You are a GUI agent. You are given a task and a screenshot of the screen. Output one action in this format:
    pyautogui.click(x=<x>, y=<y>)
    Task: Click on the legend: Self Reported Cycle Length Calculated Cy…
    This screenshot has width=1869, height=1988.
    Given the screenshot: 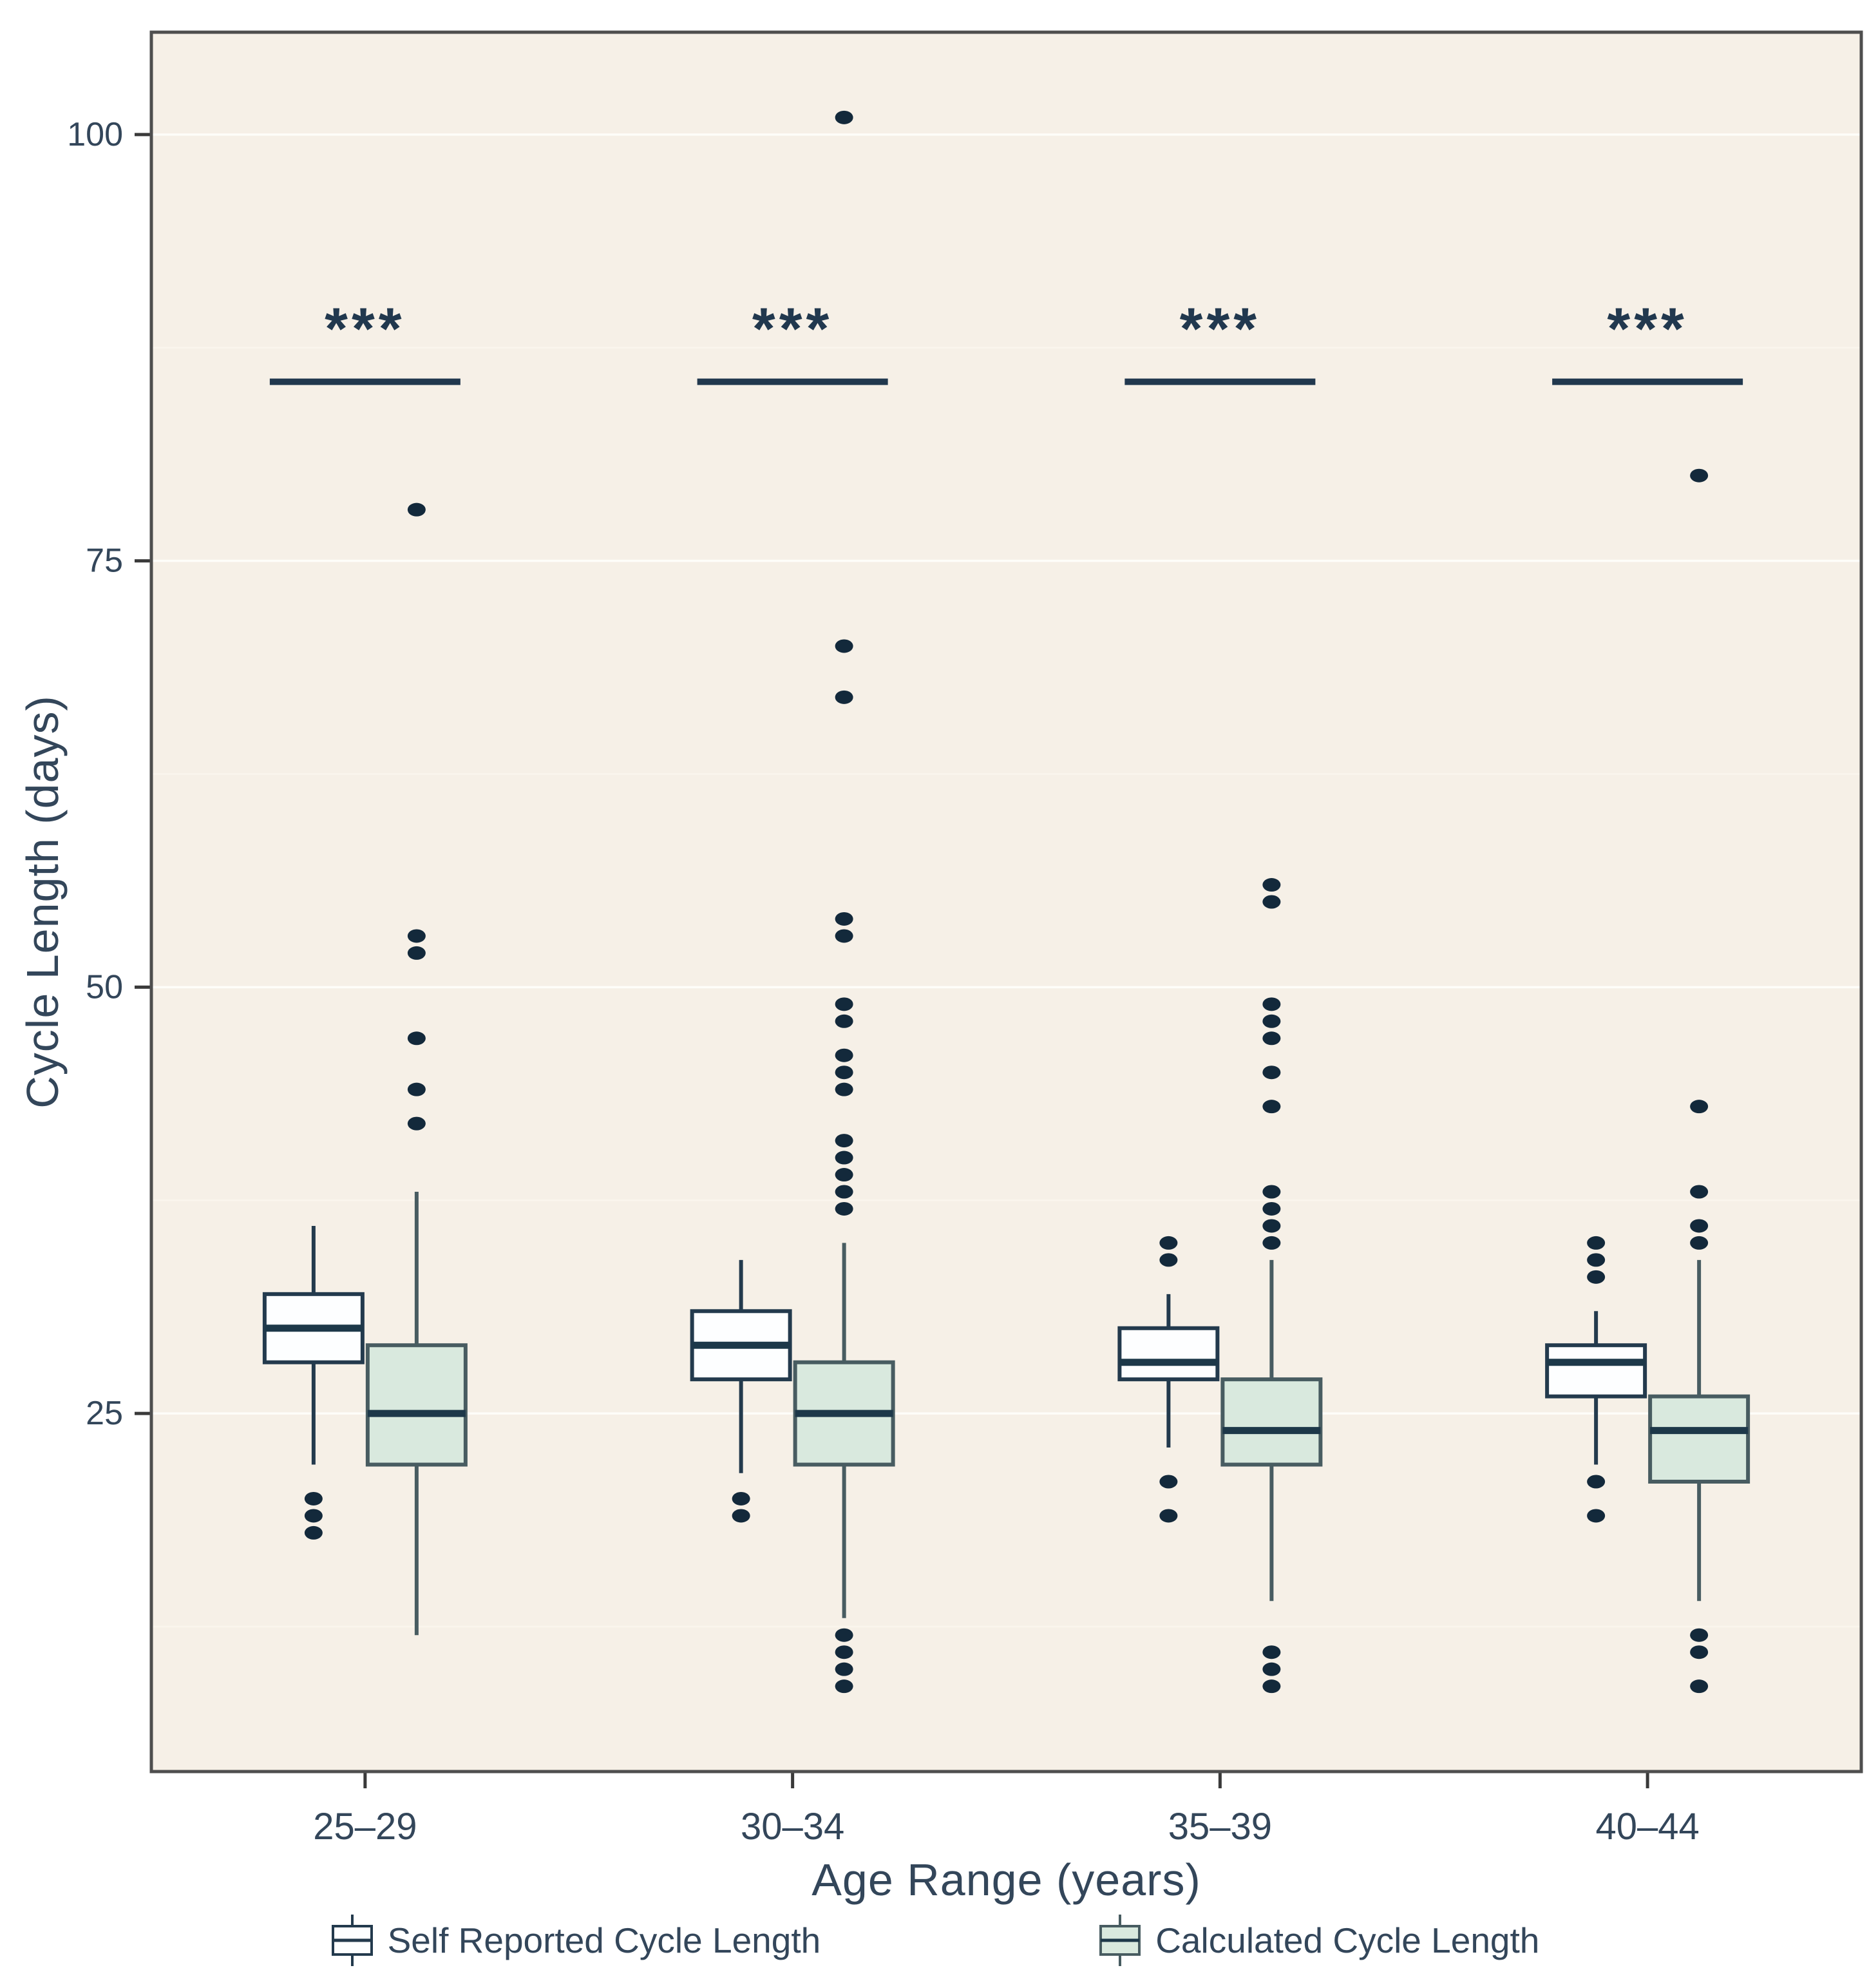 What is the action you would take?
    pyautogui.click(x=934, y=1940)
    